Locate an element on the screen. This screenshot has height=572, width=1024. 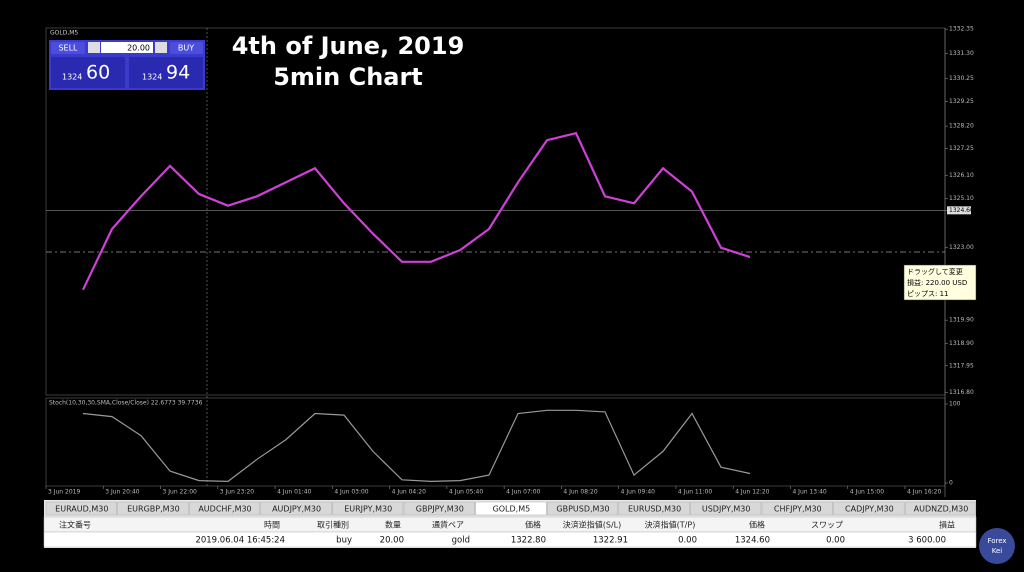
y-tick-label: 1316.80 is located at coordinates (961, 392).